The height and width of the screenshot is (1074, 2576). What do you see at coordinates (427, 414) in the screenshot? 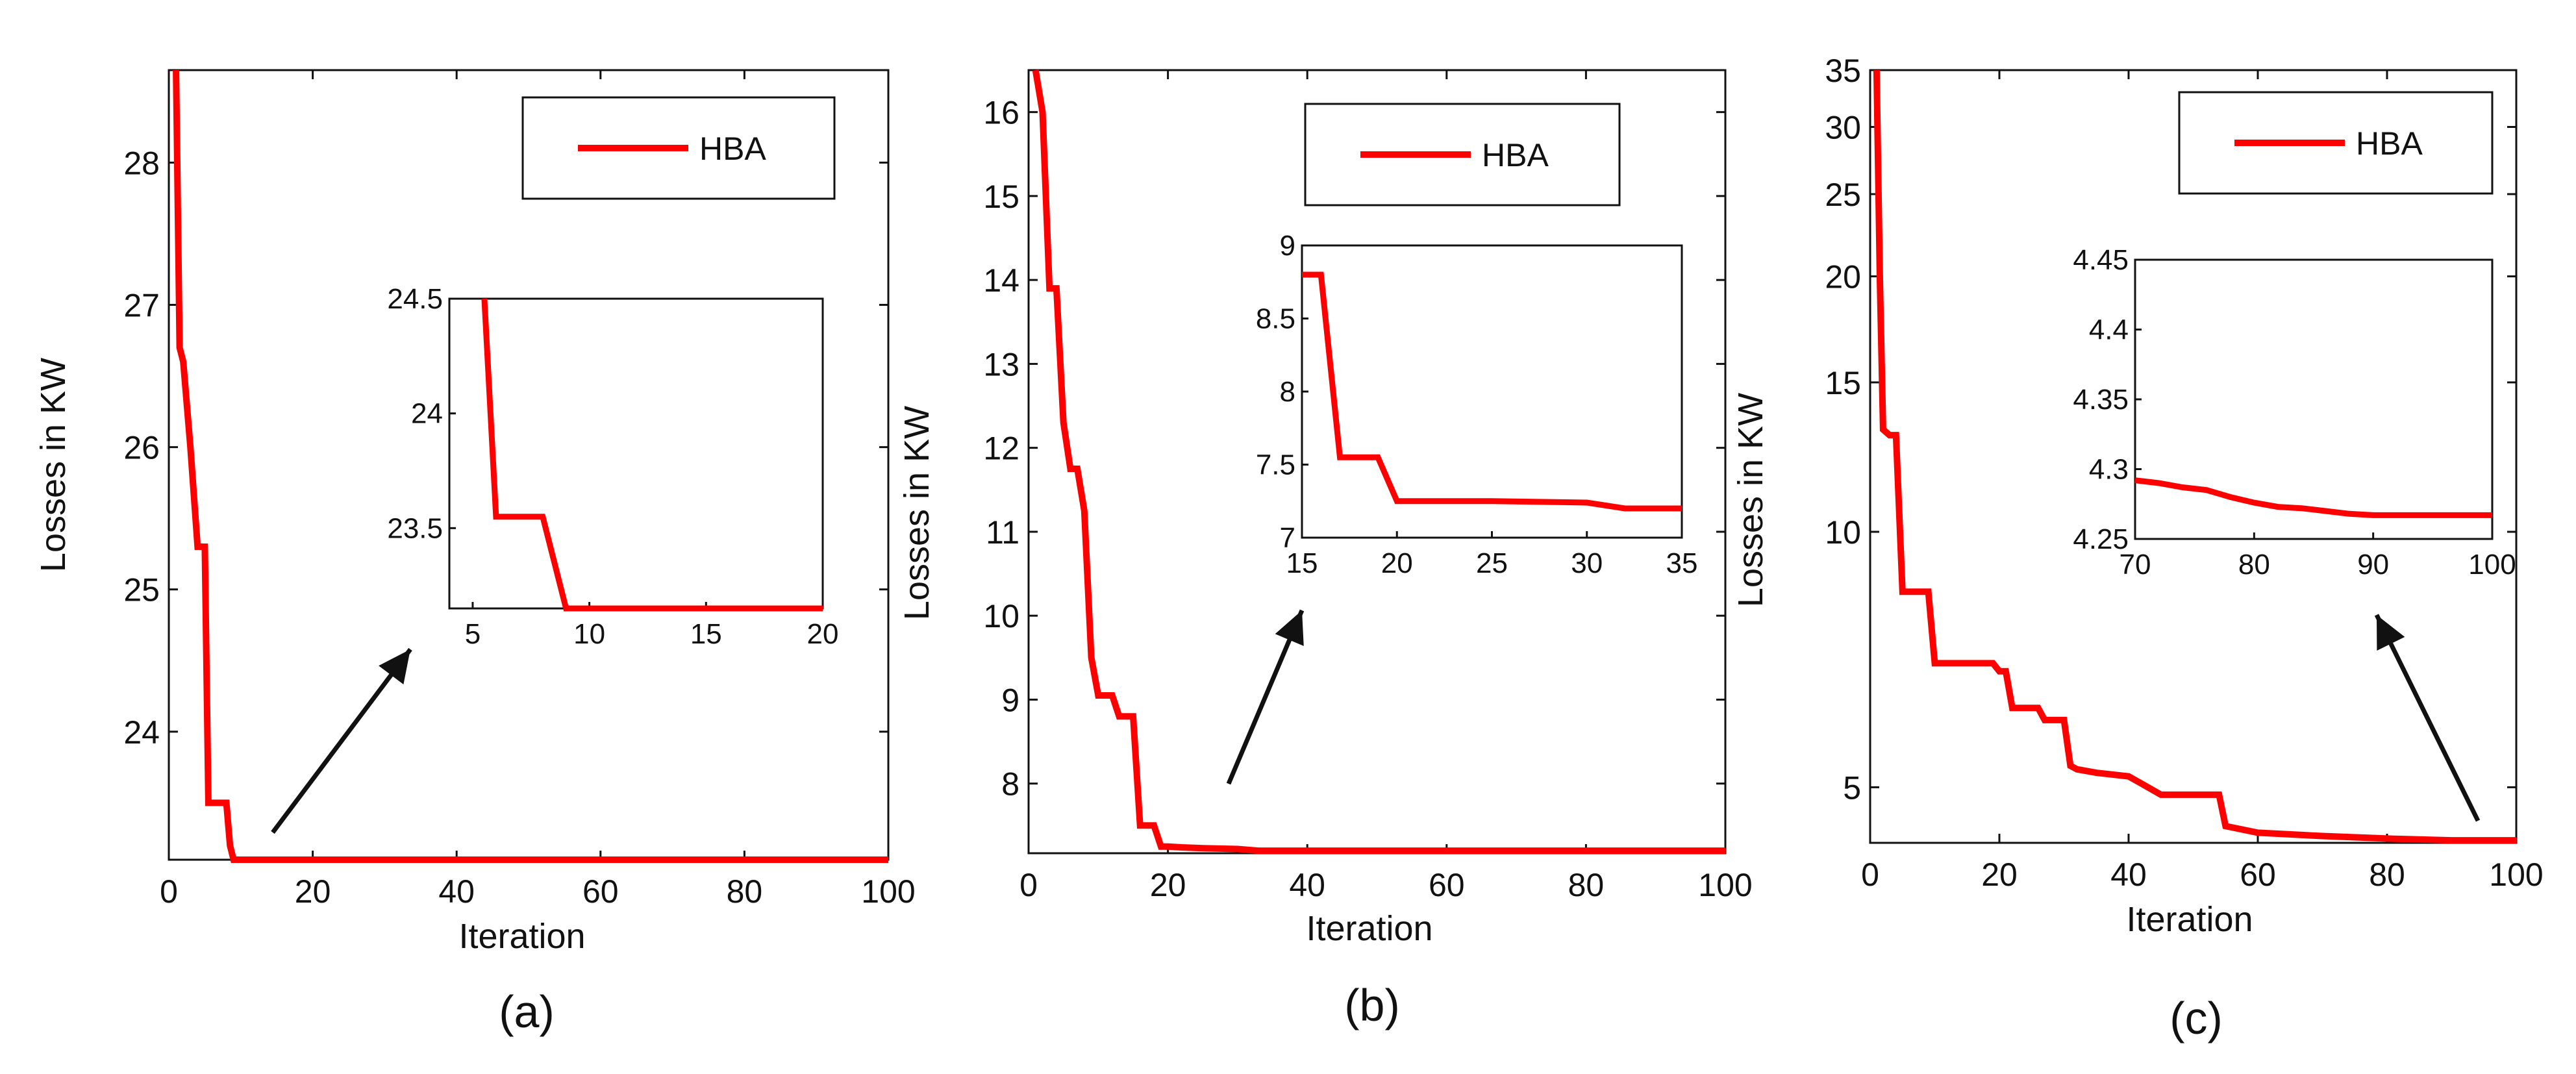
I see `inset-y-tick-label: 24` at bounding box center [427, 414].